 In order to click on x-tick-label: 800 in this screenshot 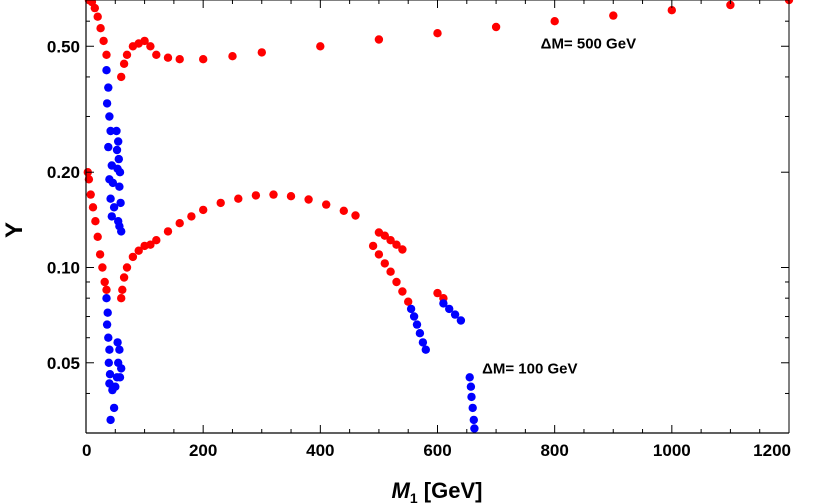, I will do `click(554, 450)`.